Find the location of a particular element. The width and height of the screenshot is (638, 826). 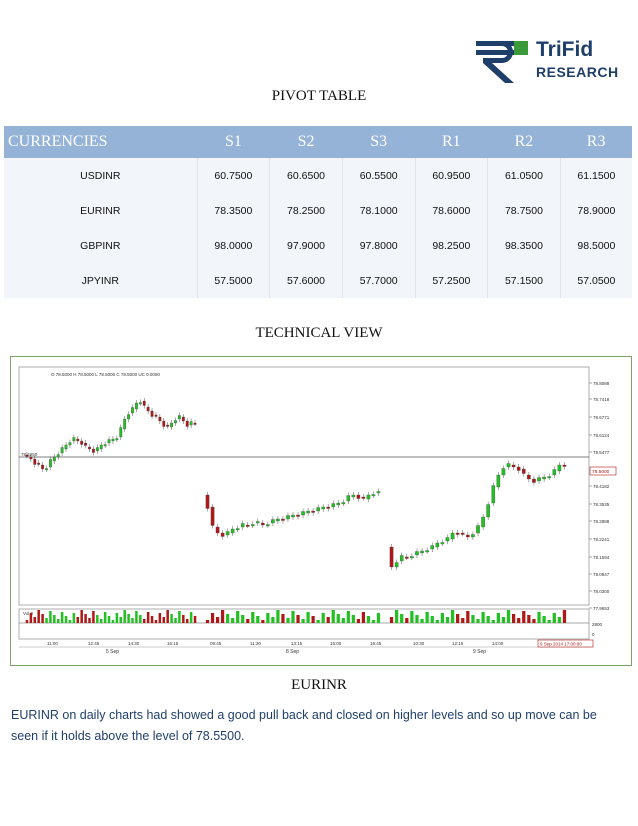

trifid-logo: TriFid RESEARCH is located at coordinates (546, 61).